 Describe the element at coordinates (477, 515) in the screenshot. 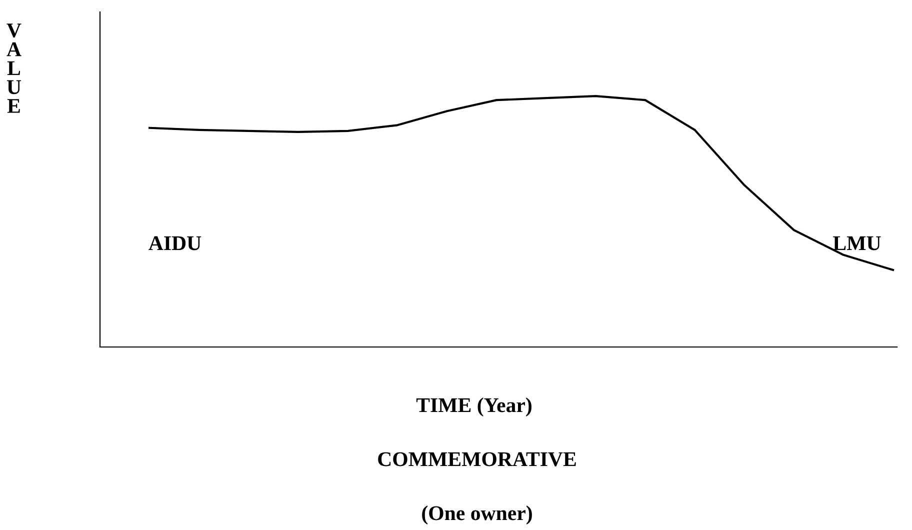

I see `text: (One owner)` at that location.